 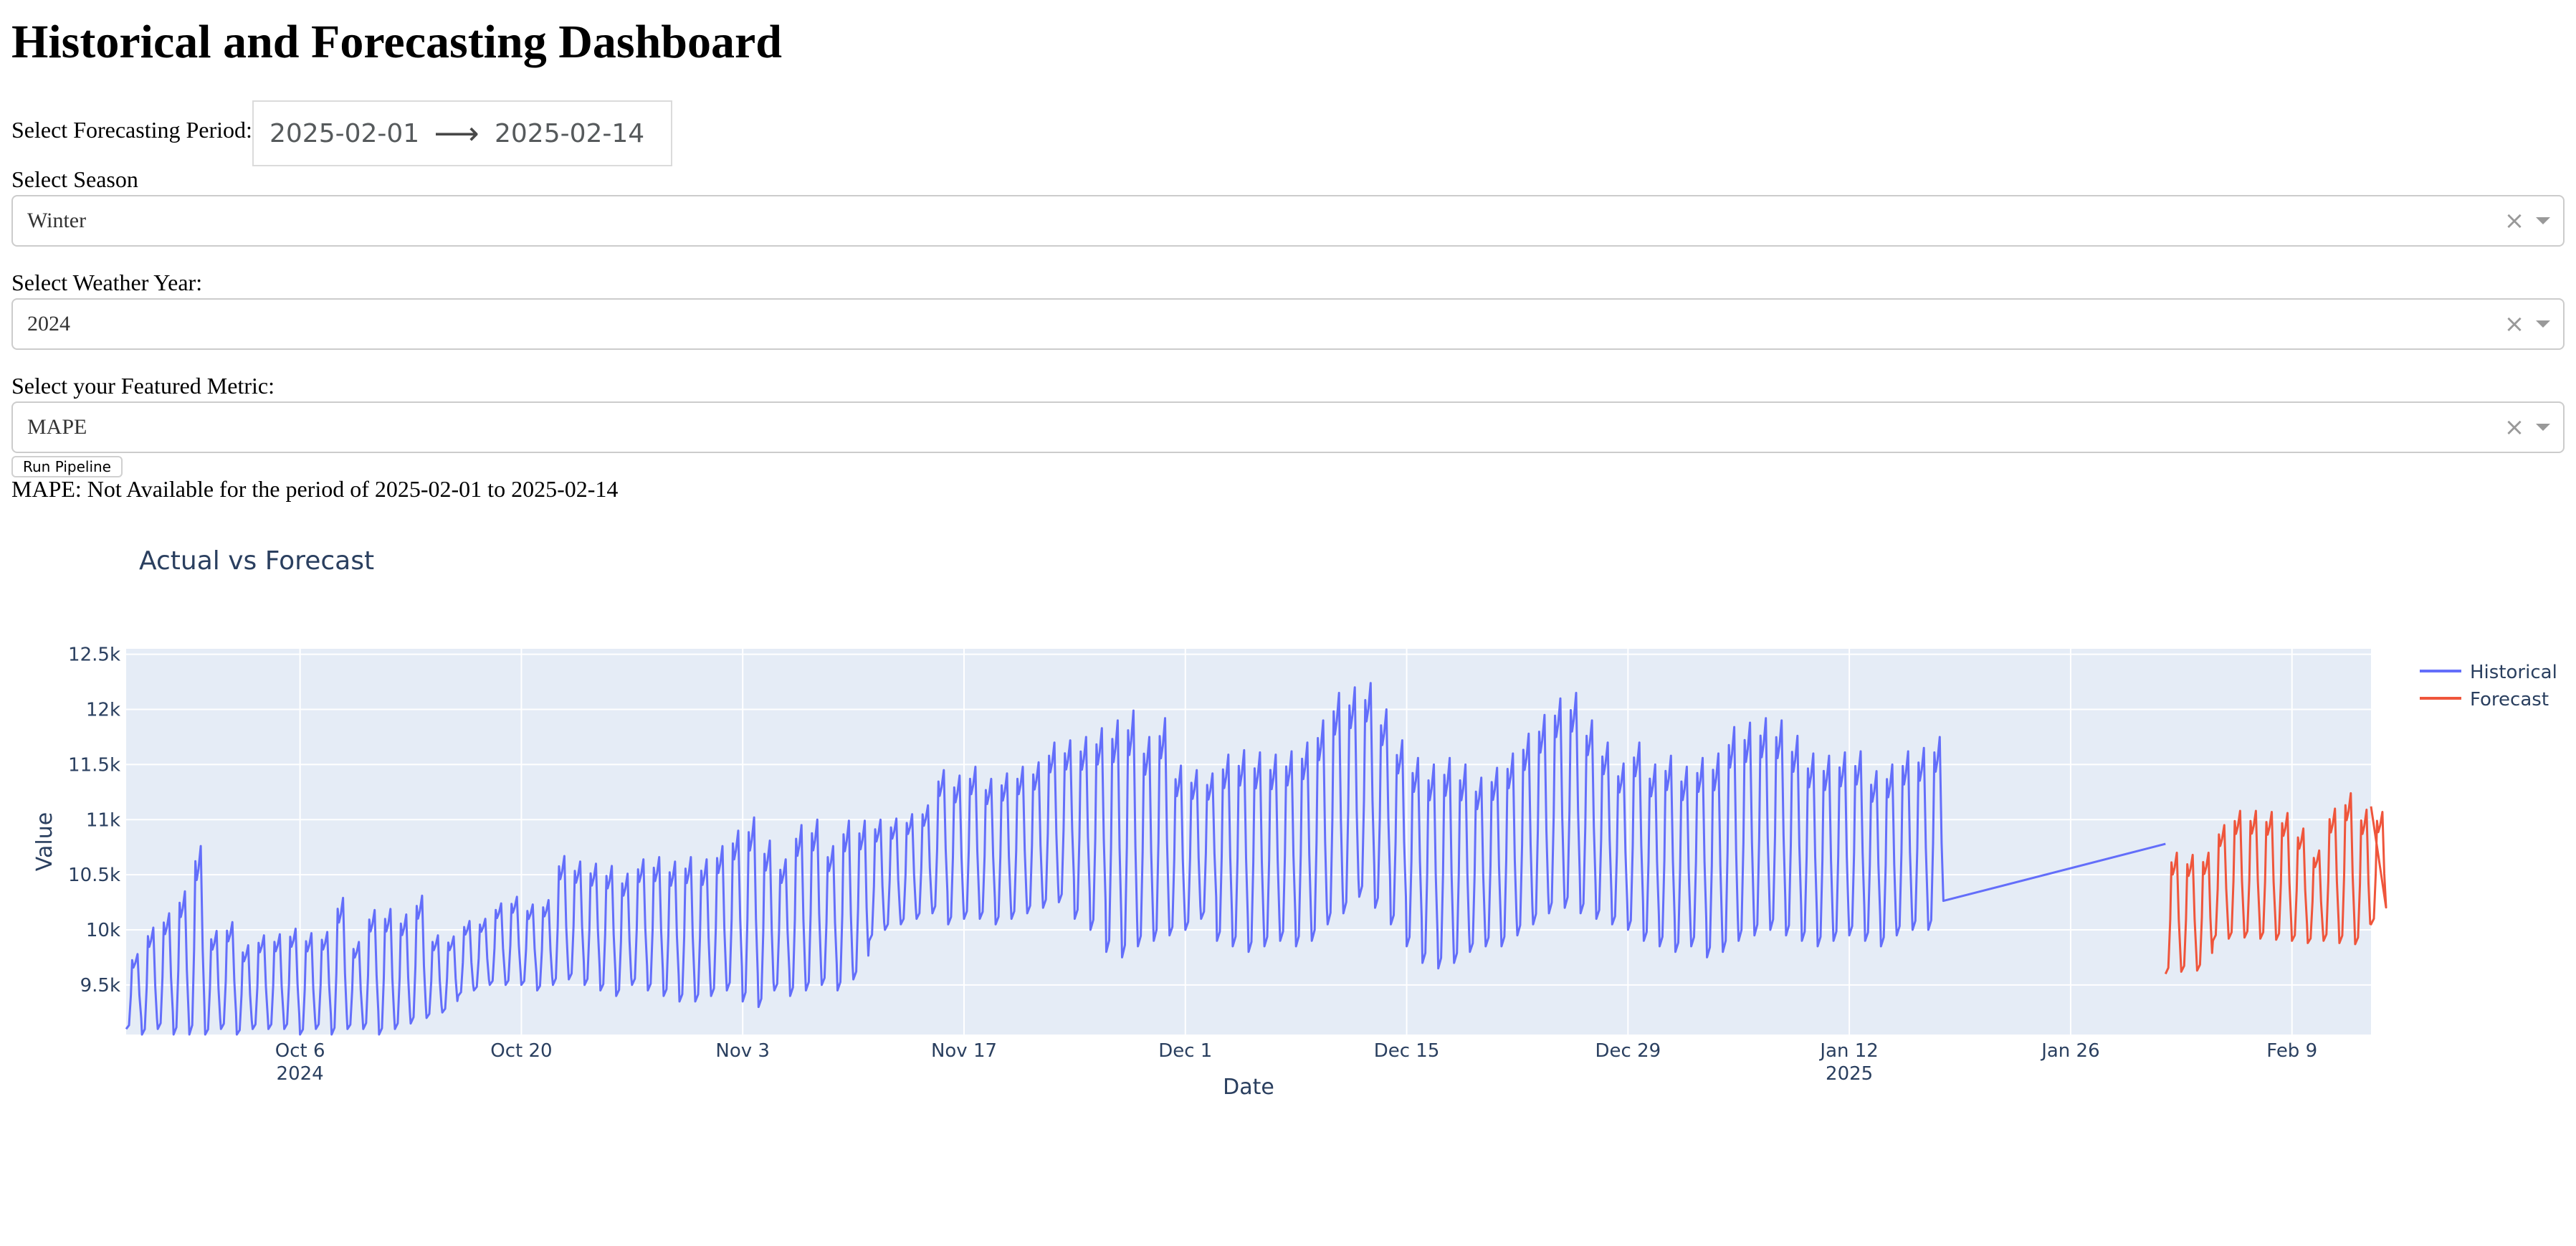 I want to click on x-tick-label-1: Oct 20, so click(x=521, y=1051).